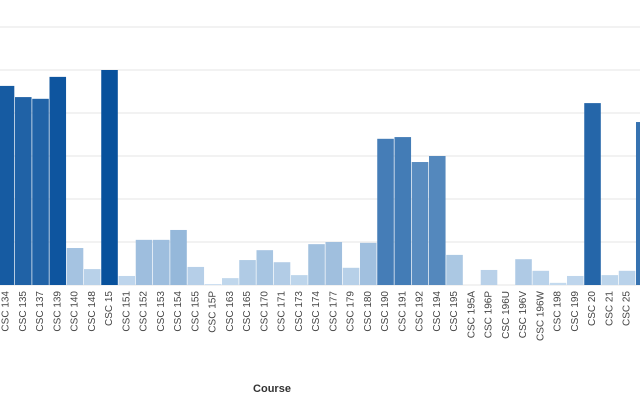  What do you see at coordinates (282, 311) in the screenshot?
I see `x-tick-label: CSC 171` at bounding box center [282, 311].